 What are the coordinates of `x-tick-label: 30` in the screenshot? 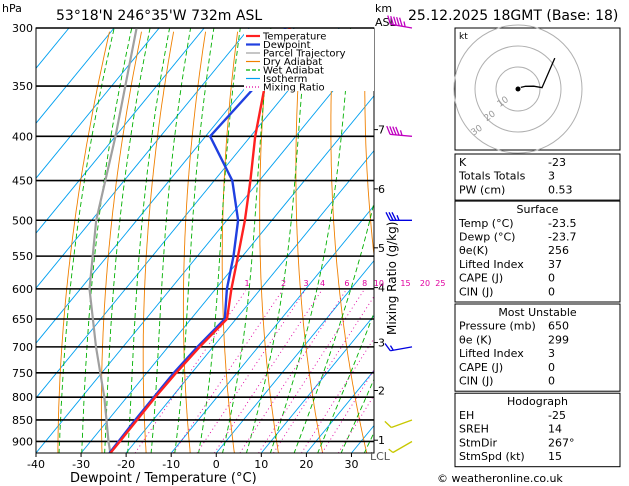 It's located at (352, 464).